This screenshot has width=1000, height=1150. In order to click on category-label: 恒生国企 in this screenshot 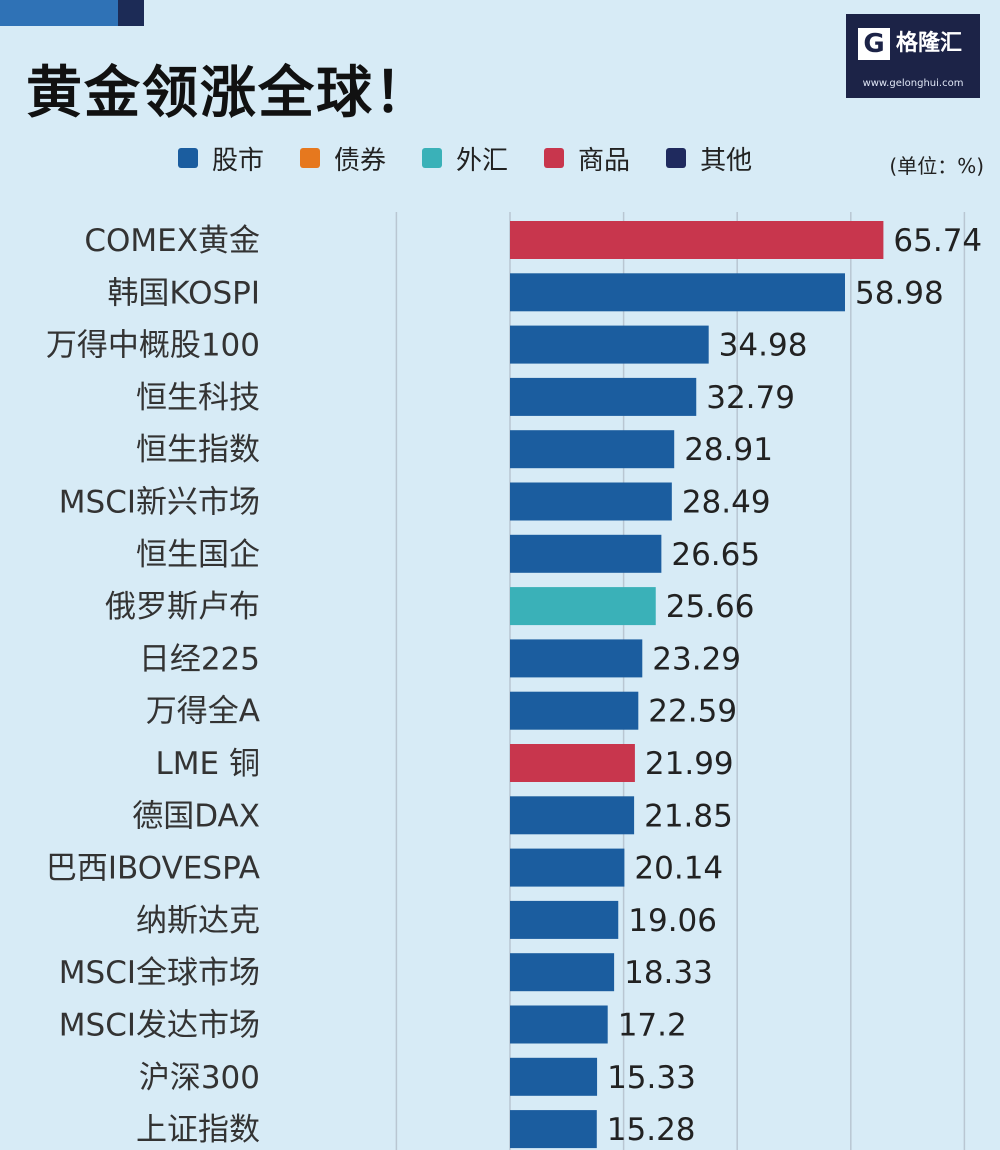, I will do `click(198, 555)`.